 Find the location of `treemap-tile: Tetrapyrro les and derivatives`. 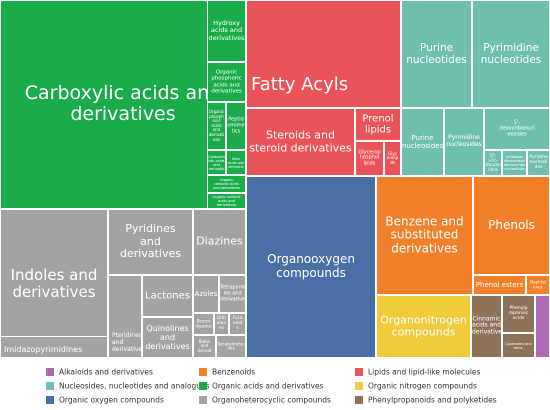

treemap-tile: Tetrapyrro les and derivatives is located at coordinates (232, 294).